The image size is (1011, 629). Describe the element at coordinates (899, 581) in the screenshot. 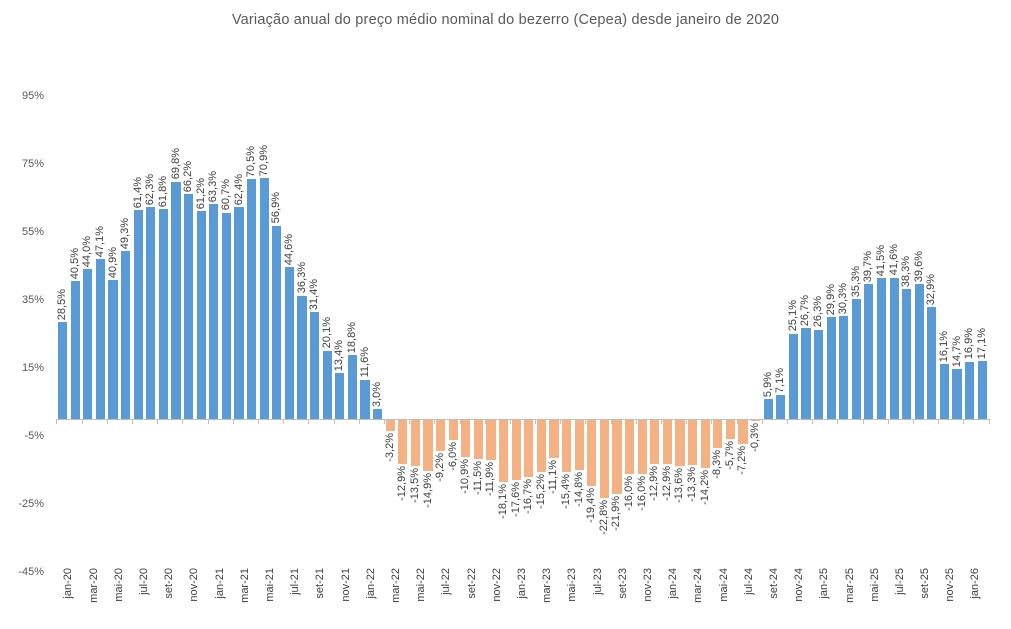

I see `x-axis-label: jul-25` at that location.